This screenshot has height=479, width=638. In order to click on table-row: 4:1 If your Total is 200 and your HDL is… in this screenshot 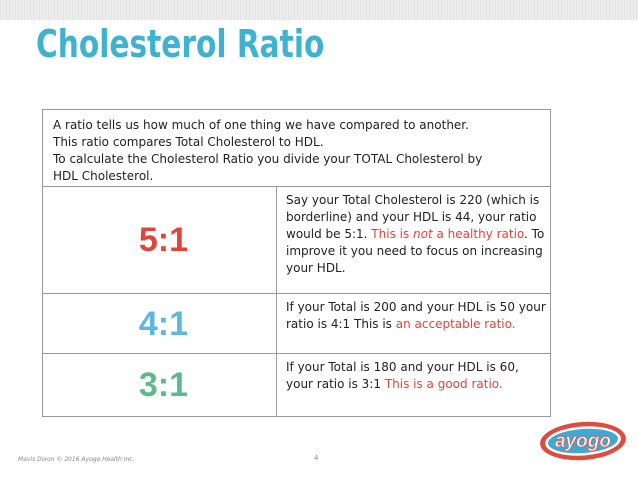, I will do `click(296, 324)`.